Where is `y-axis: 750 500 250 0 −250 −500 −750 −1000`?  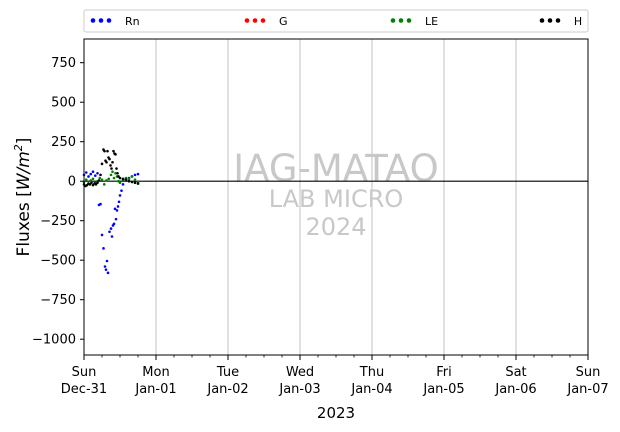 y-axis: 750 500 250 0 −250 −500 −750 −1000 is located at coordinates (58, 202).